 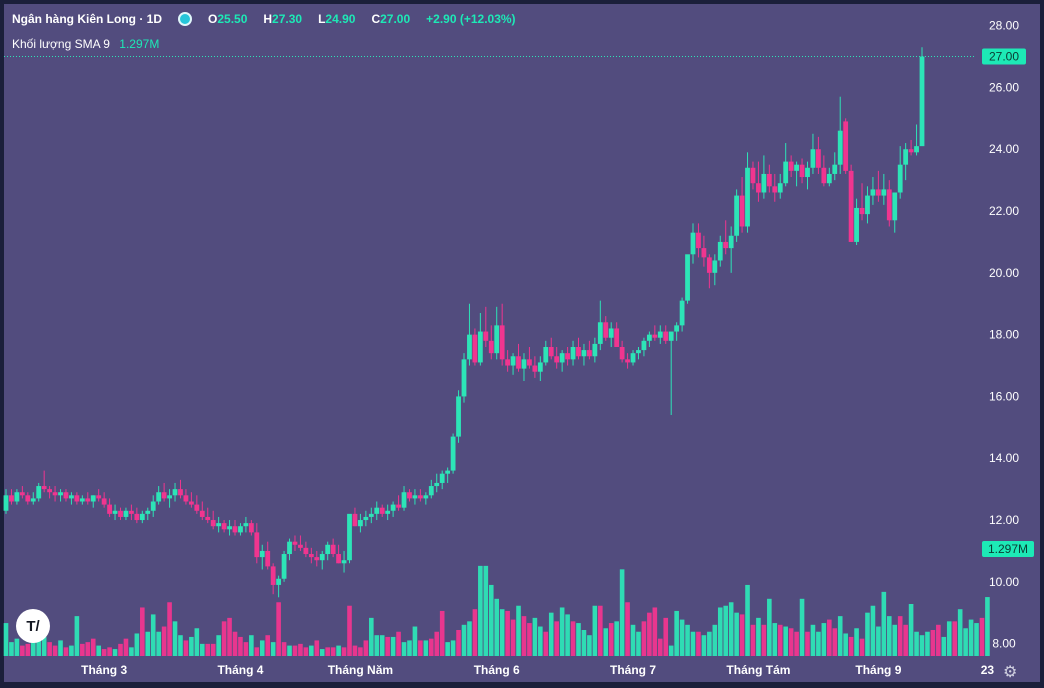 I want to click on volume-price-label: 1.297M, so click(x=1008, y=549).